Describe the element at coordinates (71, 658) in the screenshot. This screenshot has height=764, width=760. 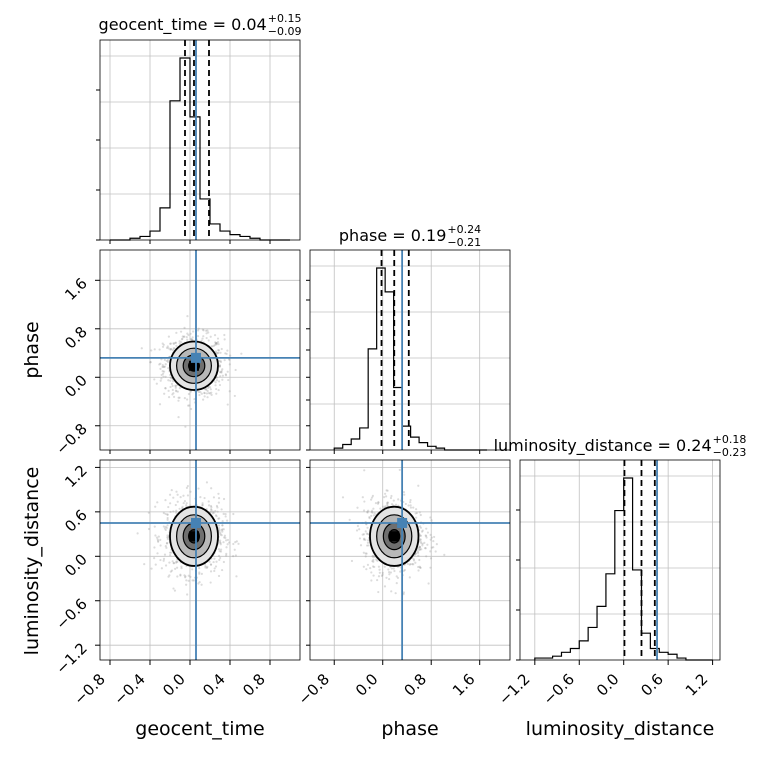
I see `ytick-label: −1.2` at that location.